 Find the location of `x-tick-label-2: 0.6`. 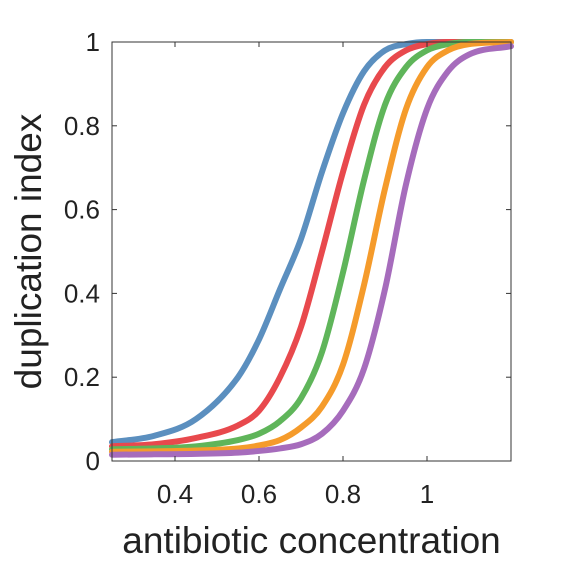

x-tick-label-2: 0.6 is located at coordinates (259, 494).